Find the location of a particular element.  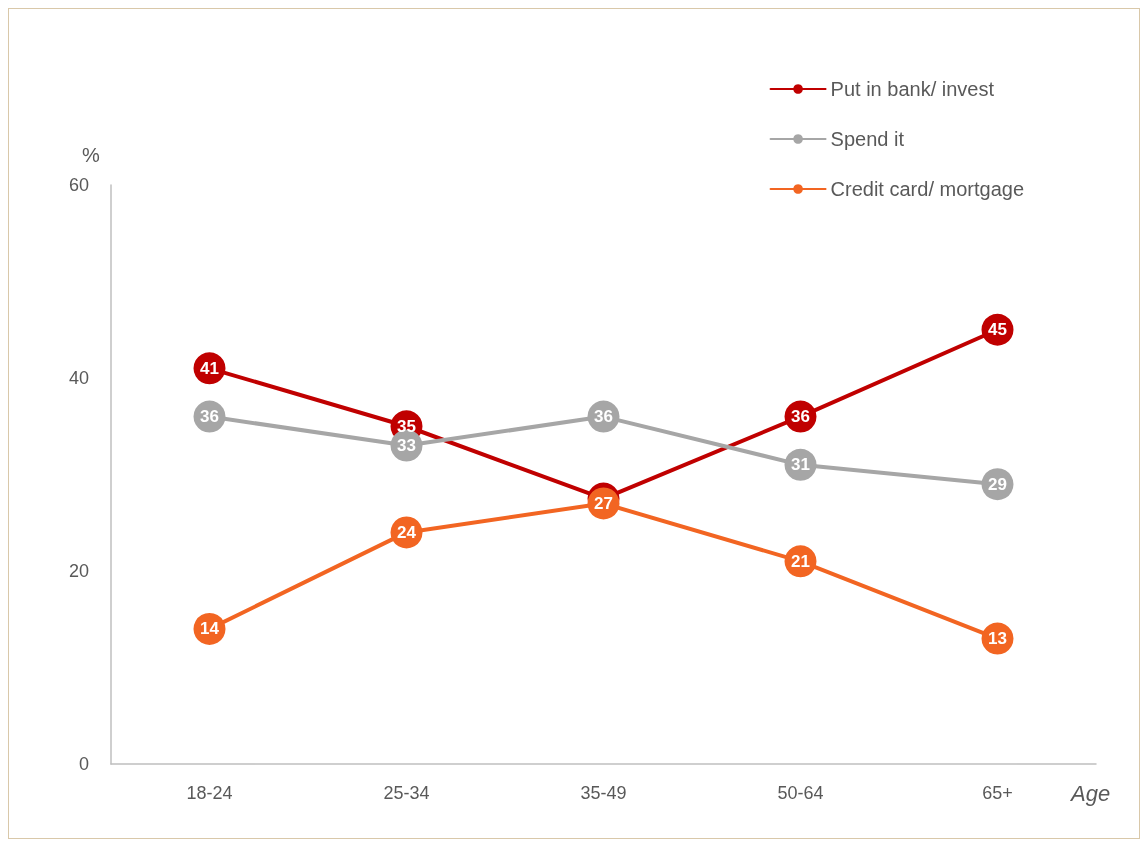

legend-label: Spend it is located at coordinates (867, 139).